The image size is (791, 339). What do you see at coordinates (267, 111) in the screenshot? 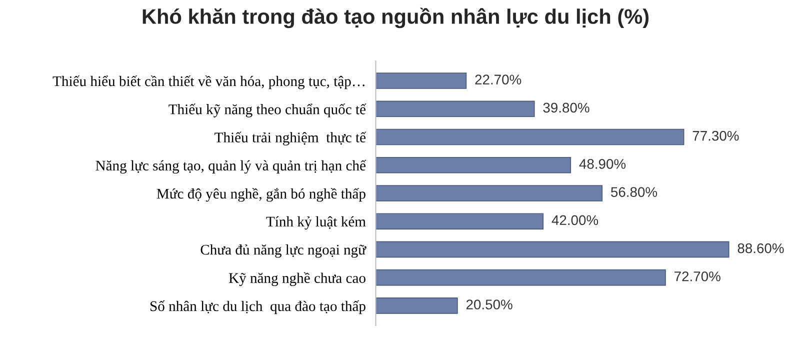
I see `y-tick-label: Thiếu kỹ năng theo chuẩn quốc tế` at bounding box center [267, 111].